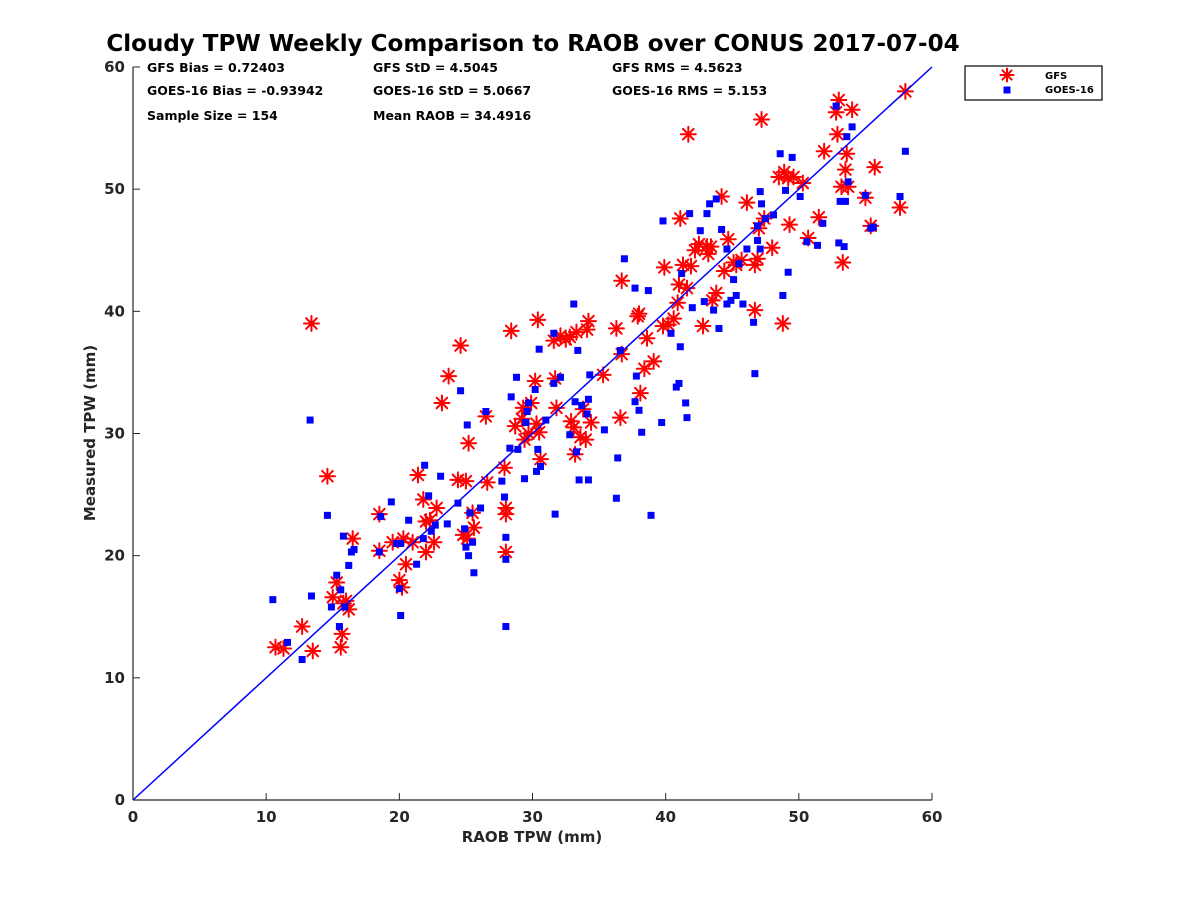 The height and width of the screenshot is (900, 1200). Describe the element at coordinates (1069, 90) in the screenshot. I see `legend-goes-label: GOES-16` at that location.